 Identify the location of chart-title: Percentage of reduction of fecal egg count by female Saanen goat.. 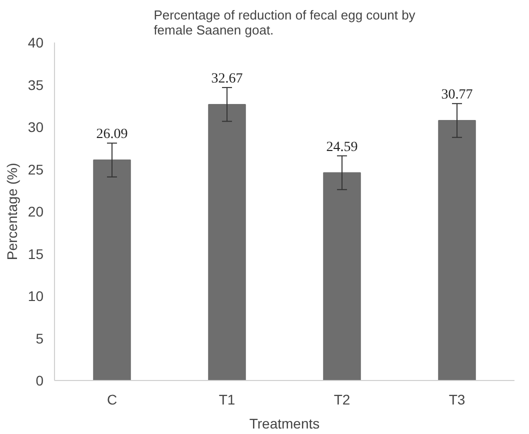
(285, 23).